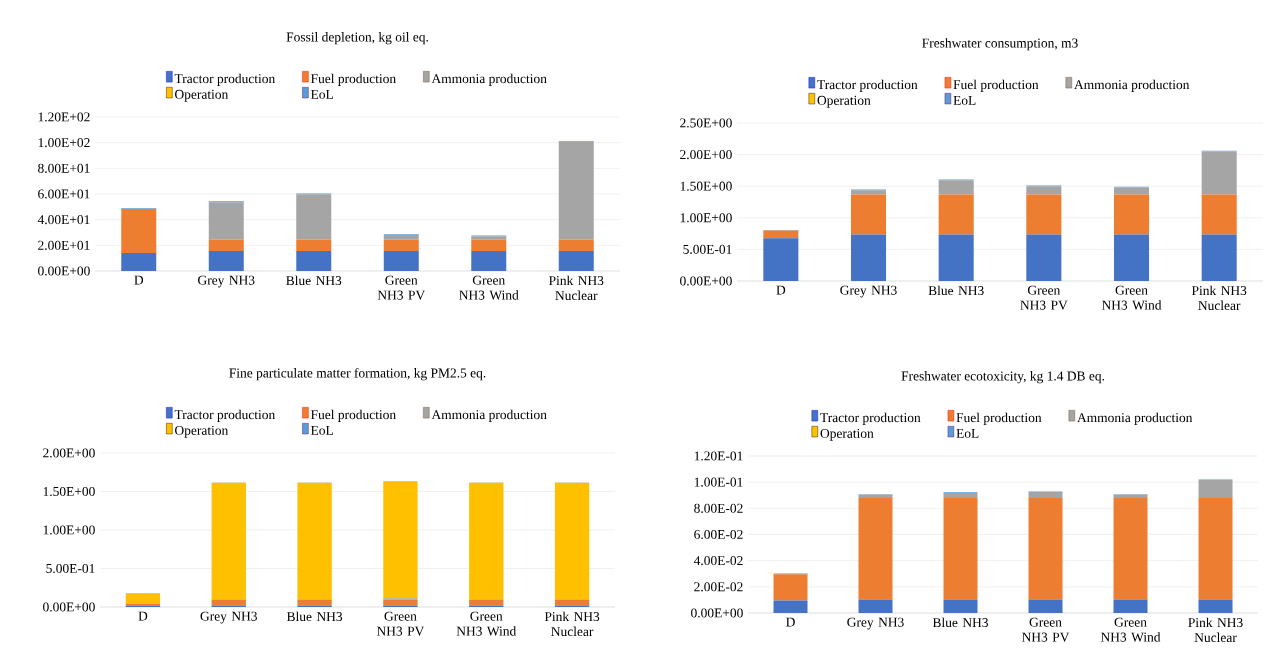 The image size is (1269, 662). Describe the element at coordinates (64, 194) in the screenshot. I see `y-tick-label: 6.00E+01` at that location.